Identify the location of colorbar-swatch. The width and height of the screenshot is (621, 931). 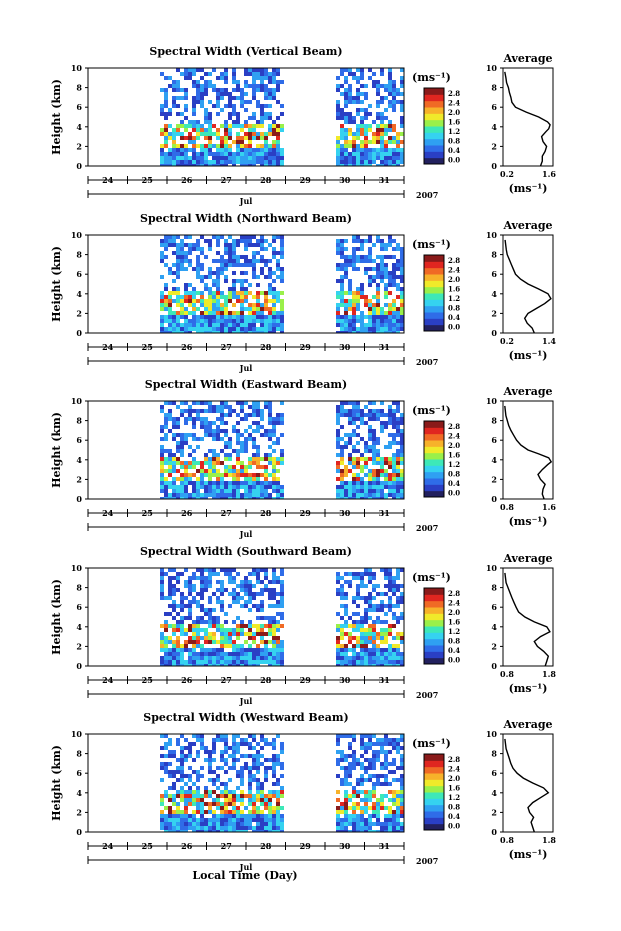
(434, 764).